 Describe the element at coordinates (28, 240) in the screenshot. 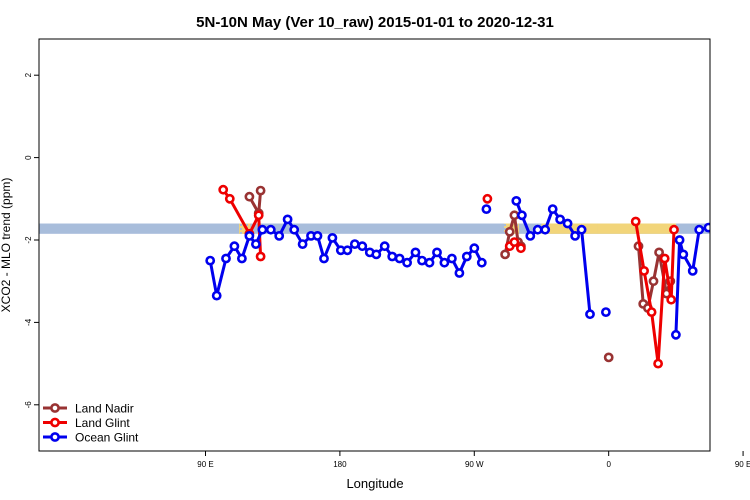

I see `y-tick-label: -2` at that location.